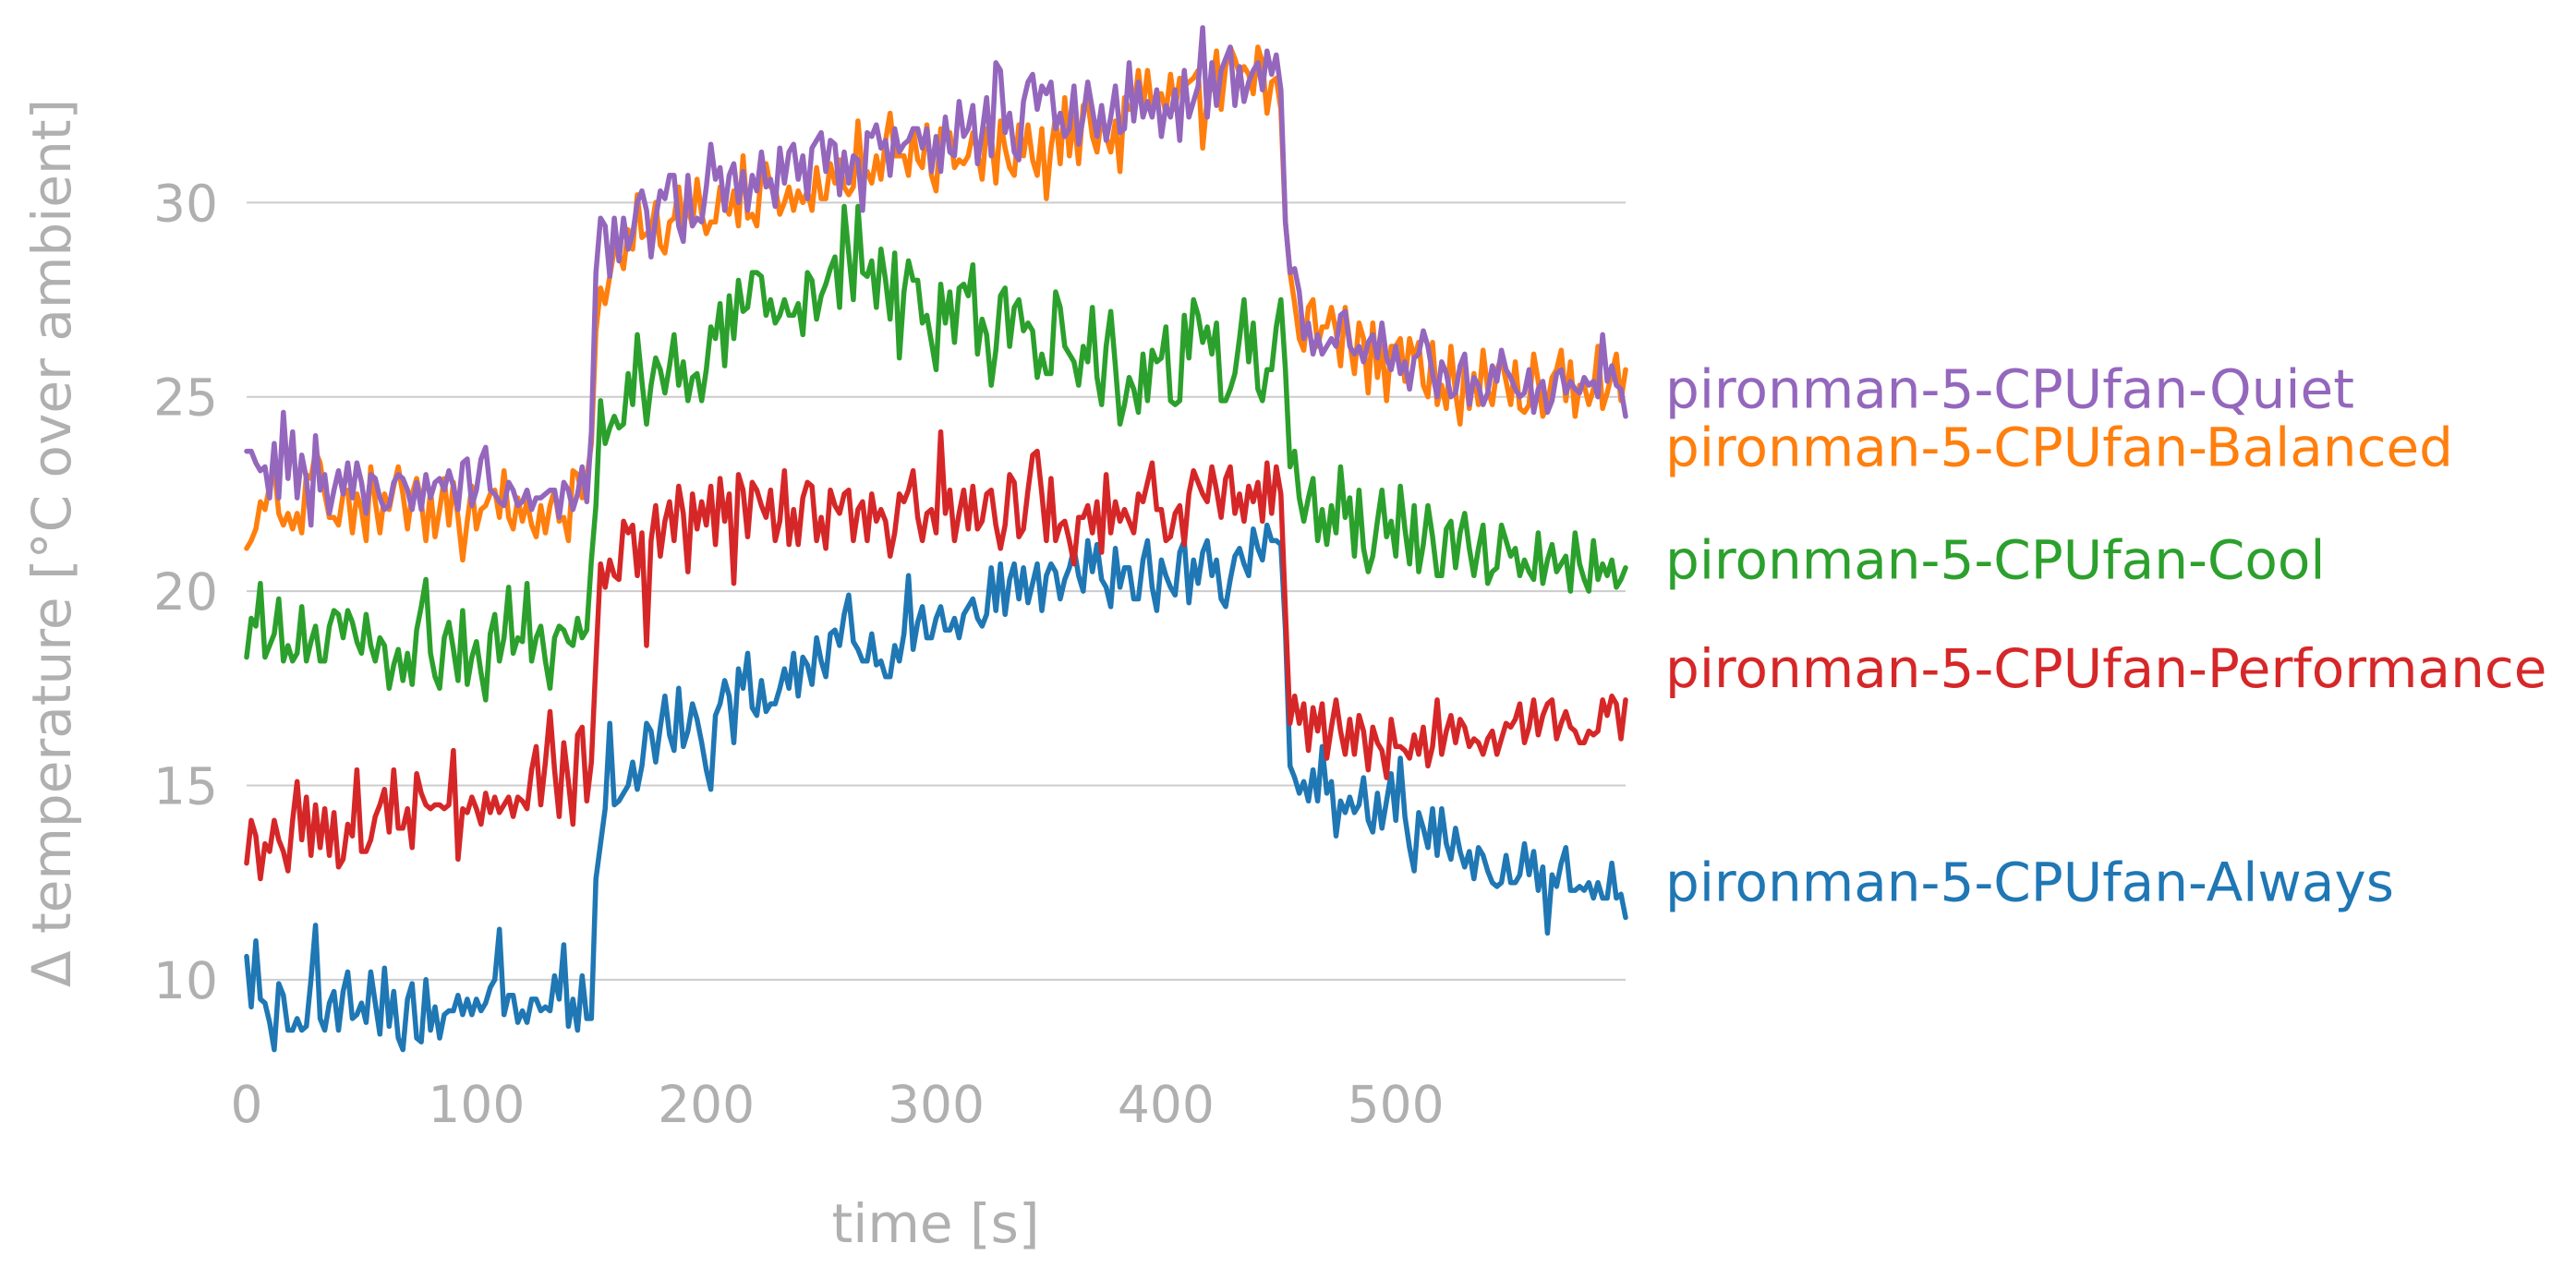 The width and height of the screenshot is (2576, 1280). What do you see at coordinates (185, 398) in the screenshot?
I see `y-tick-label: 25` at bounding box center [185, 398].